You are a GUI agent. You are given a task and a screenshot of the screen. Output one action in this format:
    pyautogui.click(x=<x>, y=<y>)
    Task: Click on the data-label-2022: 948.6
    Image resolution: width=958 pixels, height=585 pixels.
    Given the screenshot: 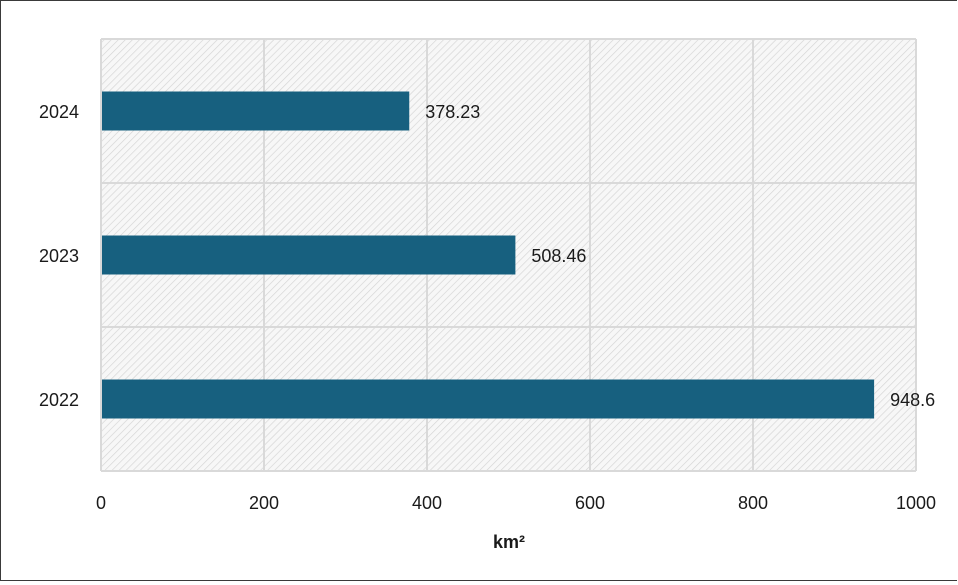 What is the action you would take?
    pyautogui.click(x=912, y=400)
    